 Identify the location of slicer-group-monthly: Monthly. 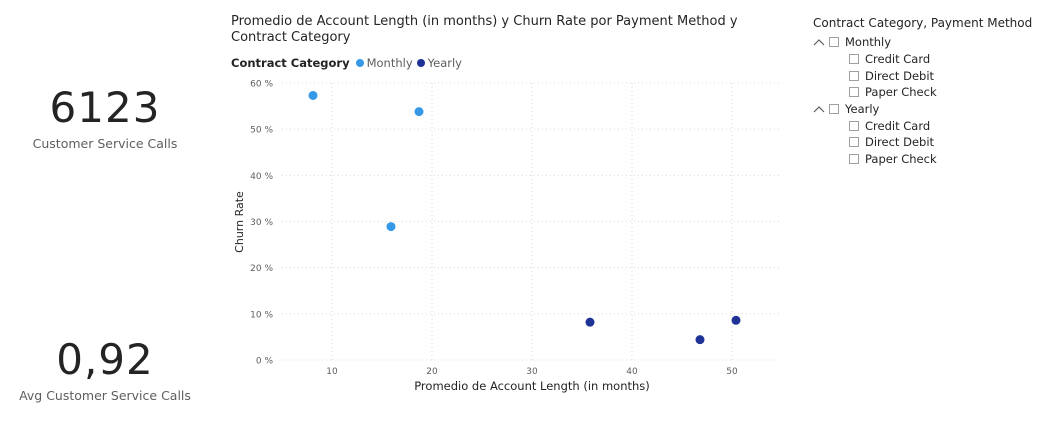
(925, 42).